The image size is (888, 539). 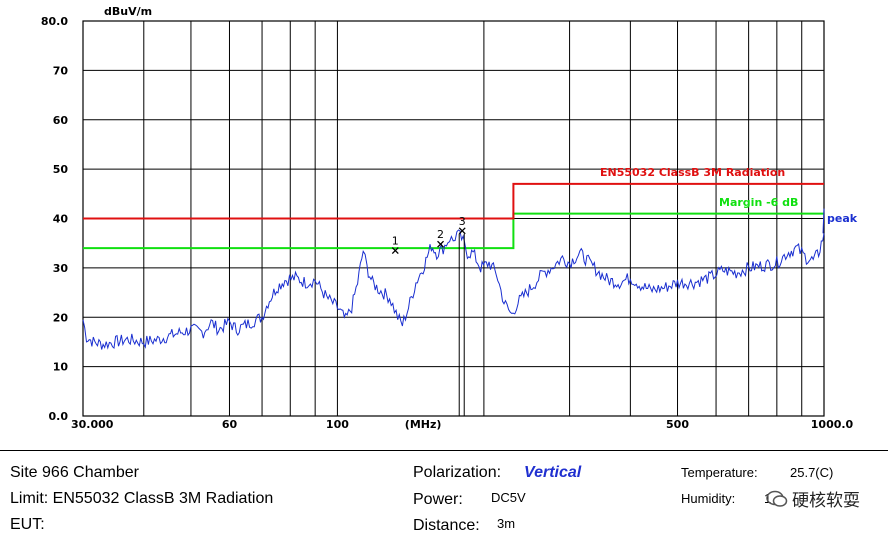 I want to click on x-tick-label: 500, so click(x=677, y=424).